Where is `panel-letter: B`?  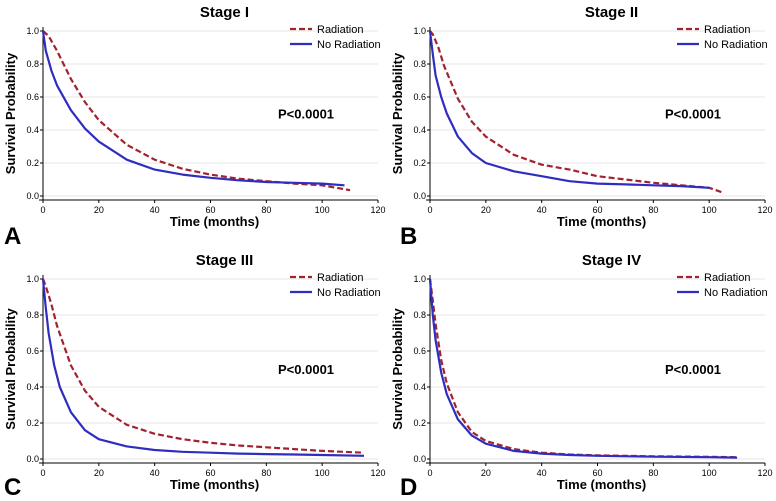 panel-letter: B is located at coordinates (408, 236).